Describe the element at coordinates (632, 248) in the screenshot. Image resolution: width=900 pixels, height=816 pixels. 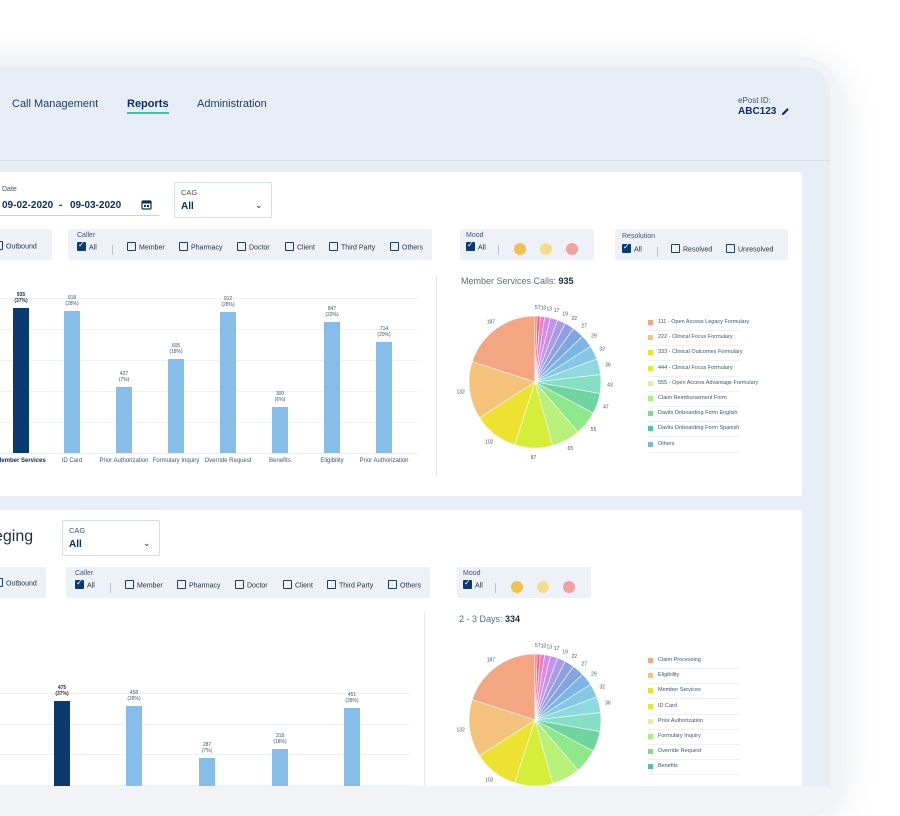
I see `resolution-all: All` at that location.